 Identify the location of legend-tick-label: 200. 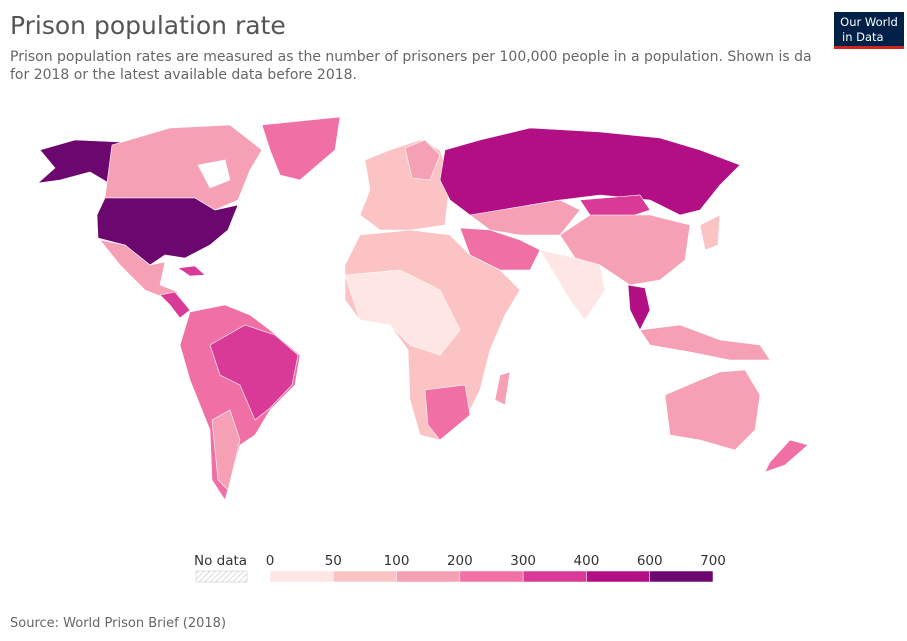
(460, 561).